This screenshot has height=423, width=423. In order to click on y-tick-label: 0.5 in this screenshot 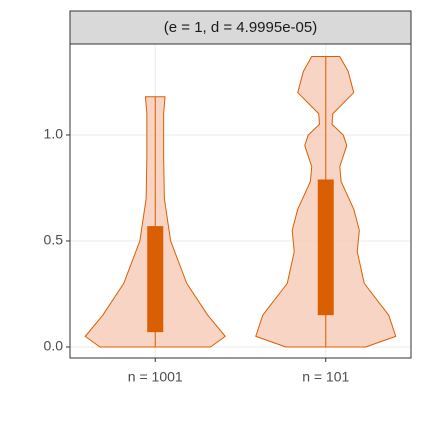, I will do `click(54, 240)`.